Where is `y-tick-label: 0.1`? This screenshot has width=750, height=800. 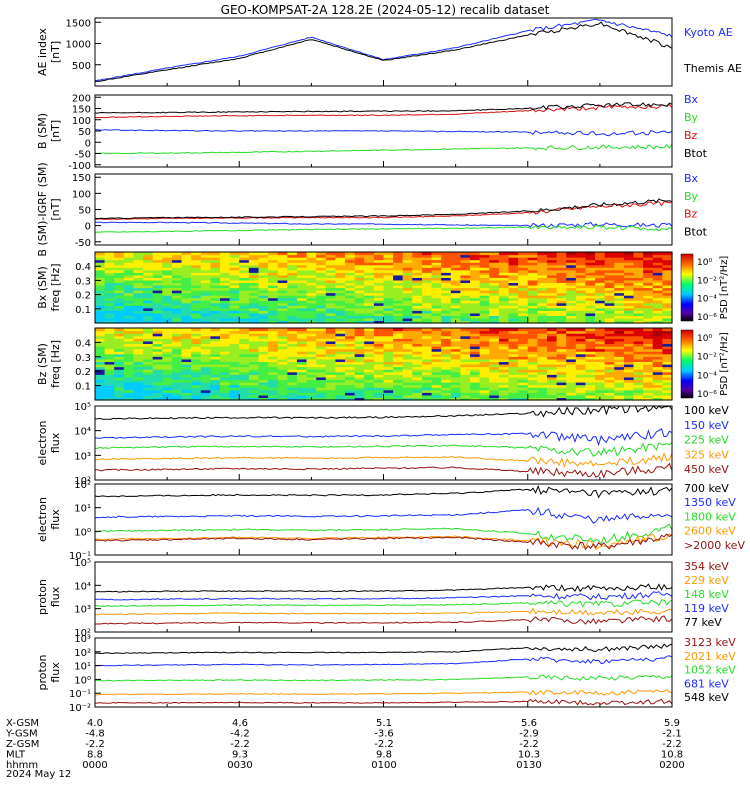 y-tick-label: 0.1 is located at coordinates (83, 310).